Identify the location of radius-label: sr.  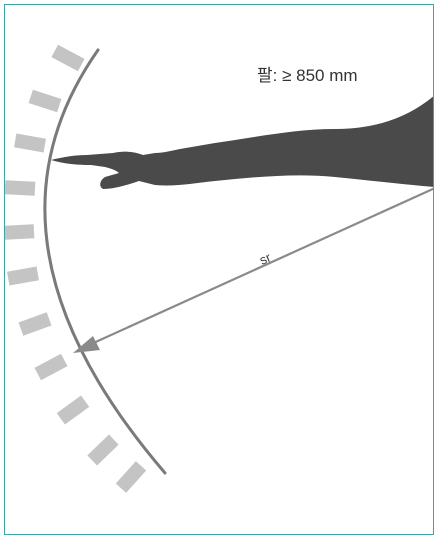
(265, 258).